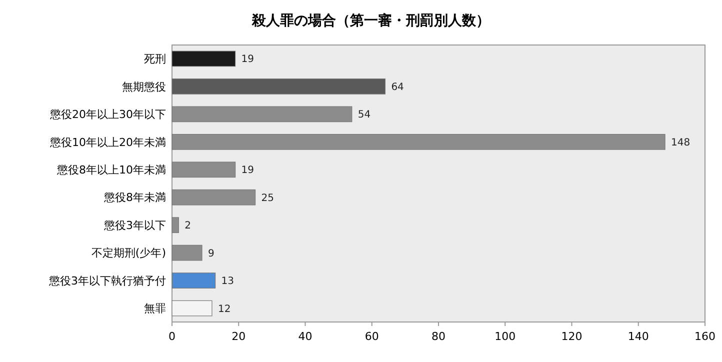  I want to click on y-tick-label: 懲役20年以上30年以下, so click(107, 115).